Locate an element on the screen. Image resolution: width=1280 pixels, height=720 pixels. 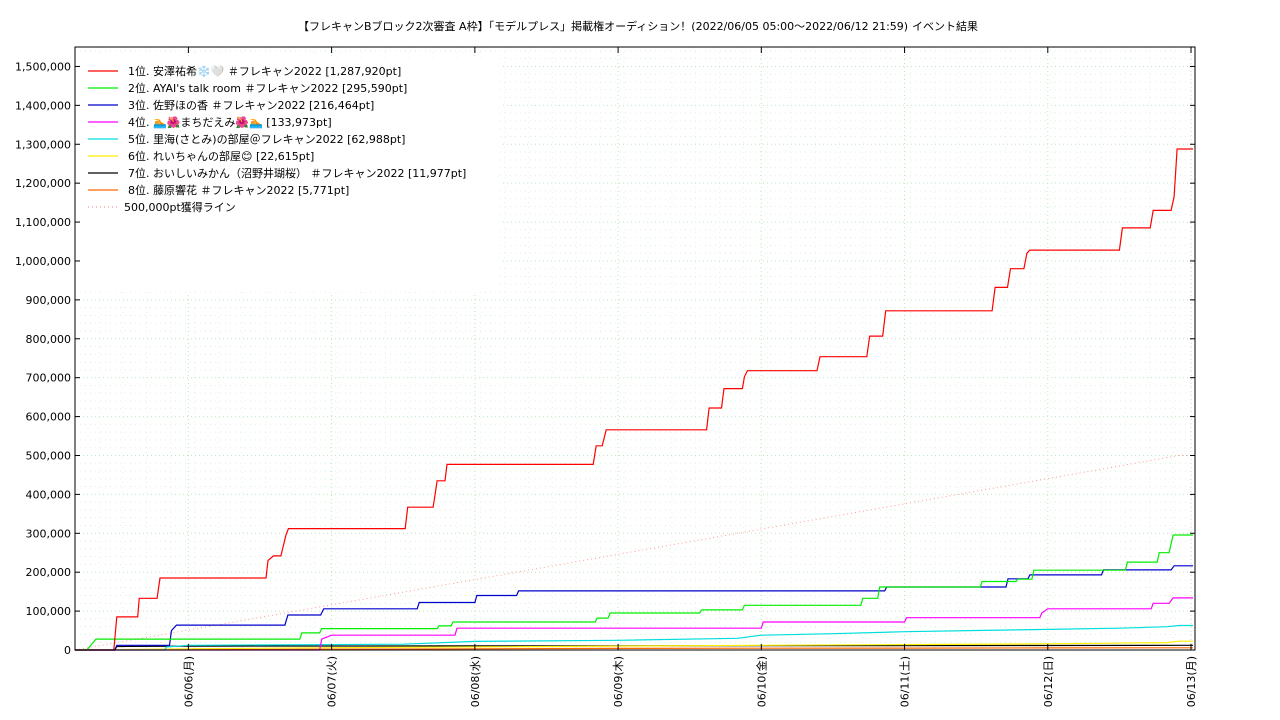
legend-label: 7位. おいしいみかん（沼野井瑚桜） ＃フレキャン2022 [11,977pt] is located at coordinates (297, 173).